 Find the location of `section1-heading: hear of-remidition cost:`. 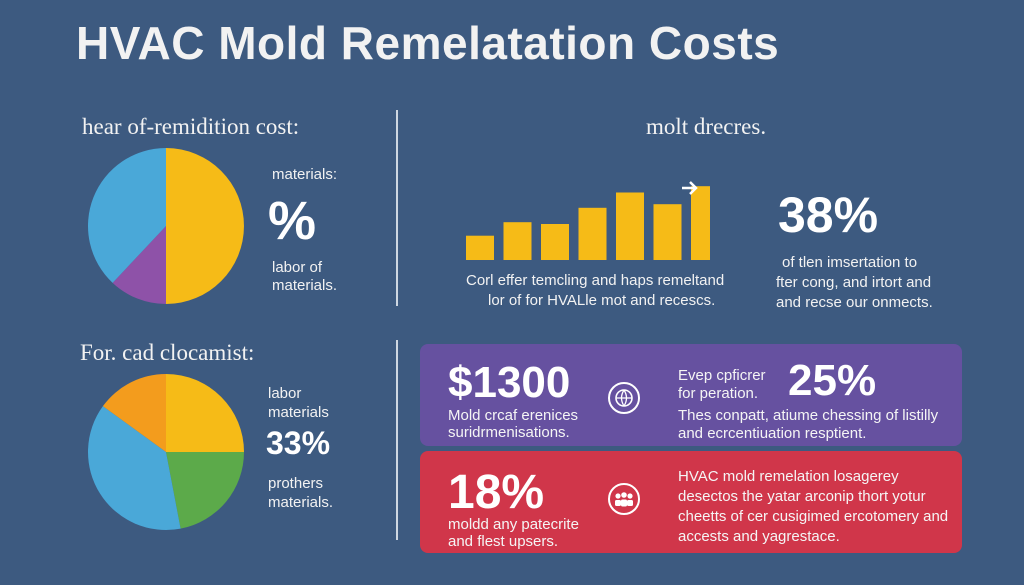

section1-heading: hear of-remidition cost: is located at coordinates (191, 126).